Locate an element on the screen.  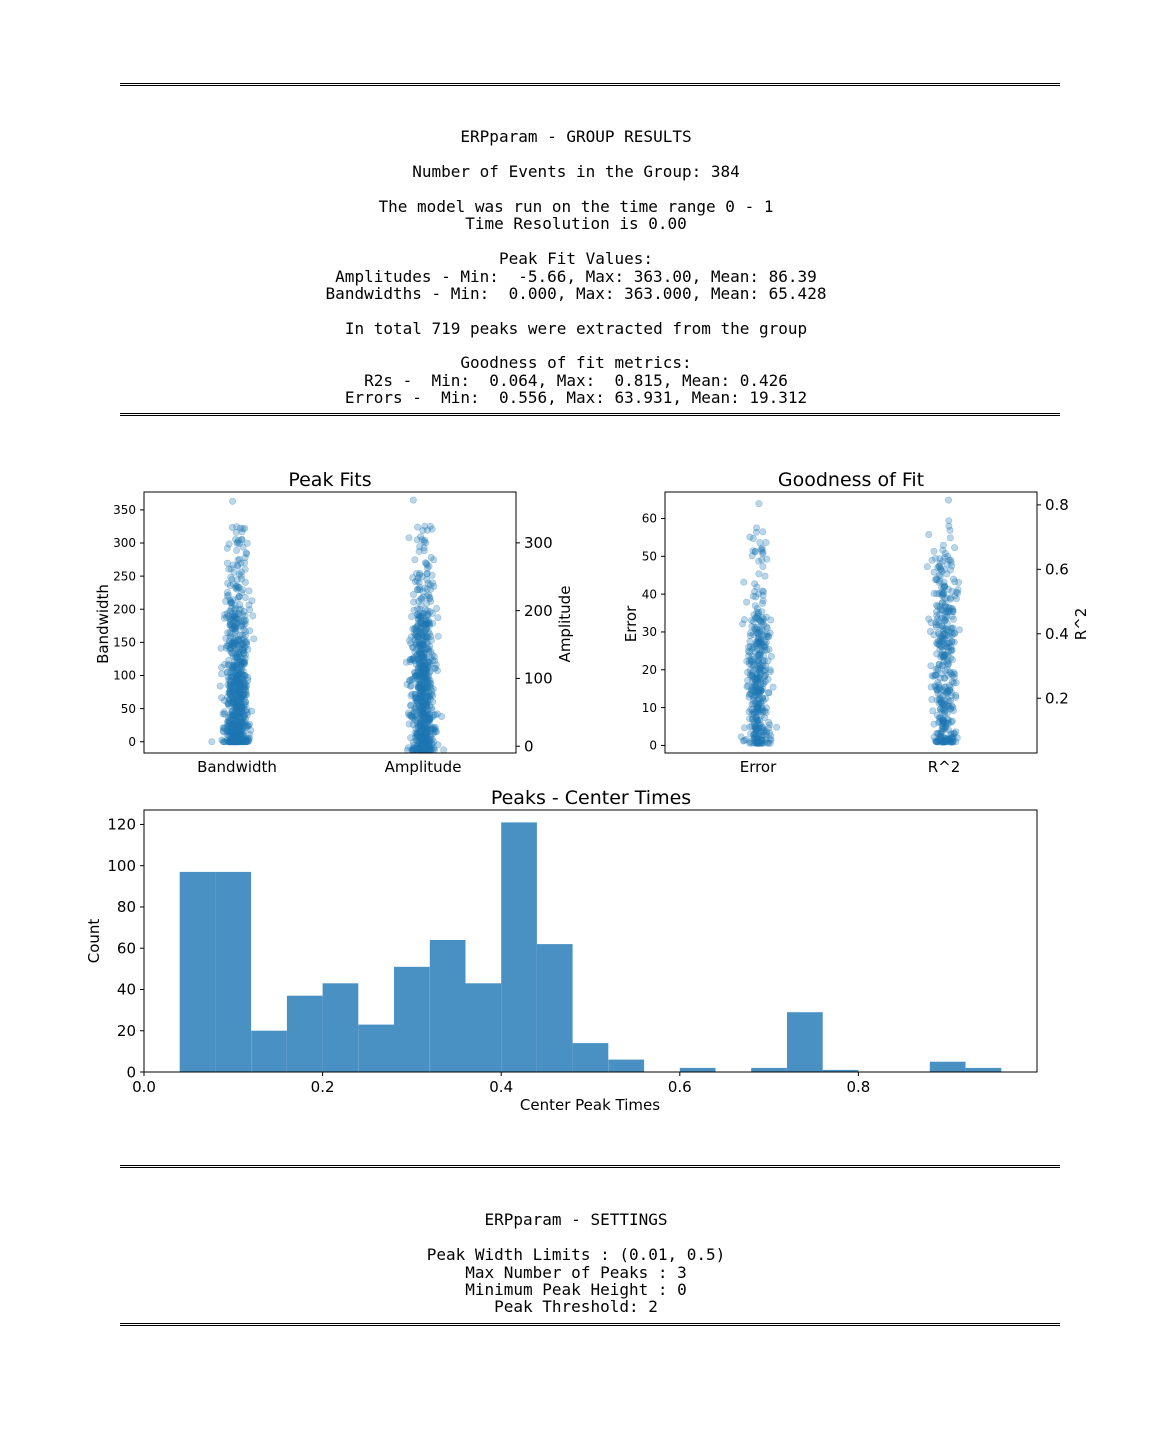
hist-bar is located at coordinates (412, 1019).